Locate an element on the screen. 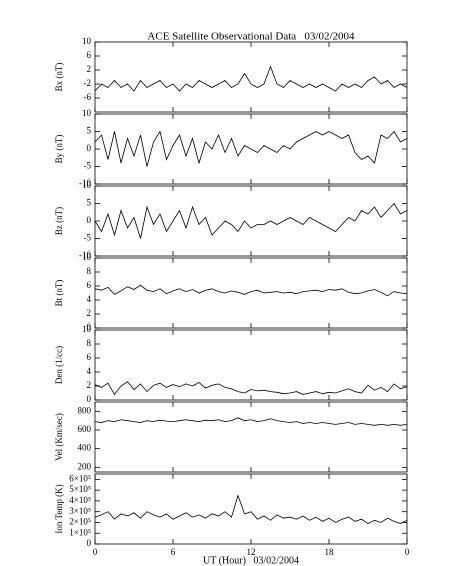 This screenshot has height=566, width=453. y-tick-label: 3×10⁵ is located at coordinates (80, 511).